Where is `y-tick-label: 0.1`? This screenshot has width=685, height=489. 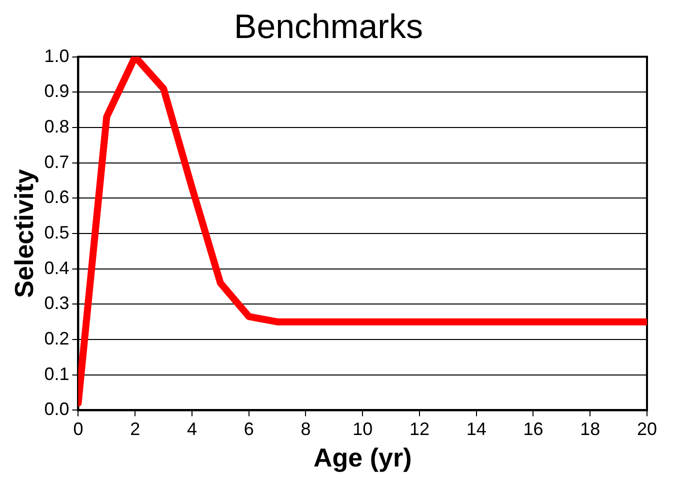 y-tick-label: 0.1 is located at coordinates (57, 374).